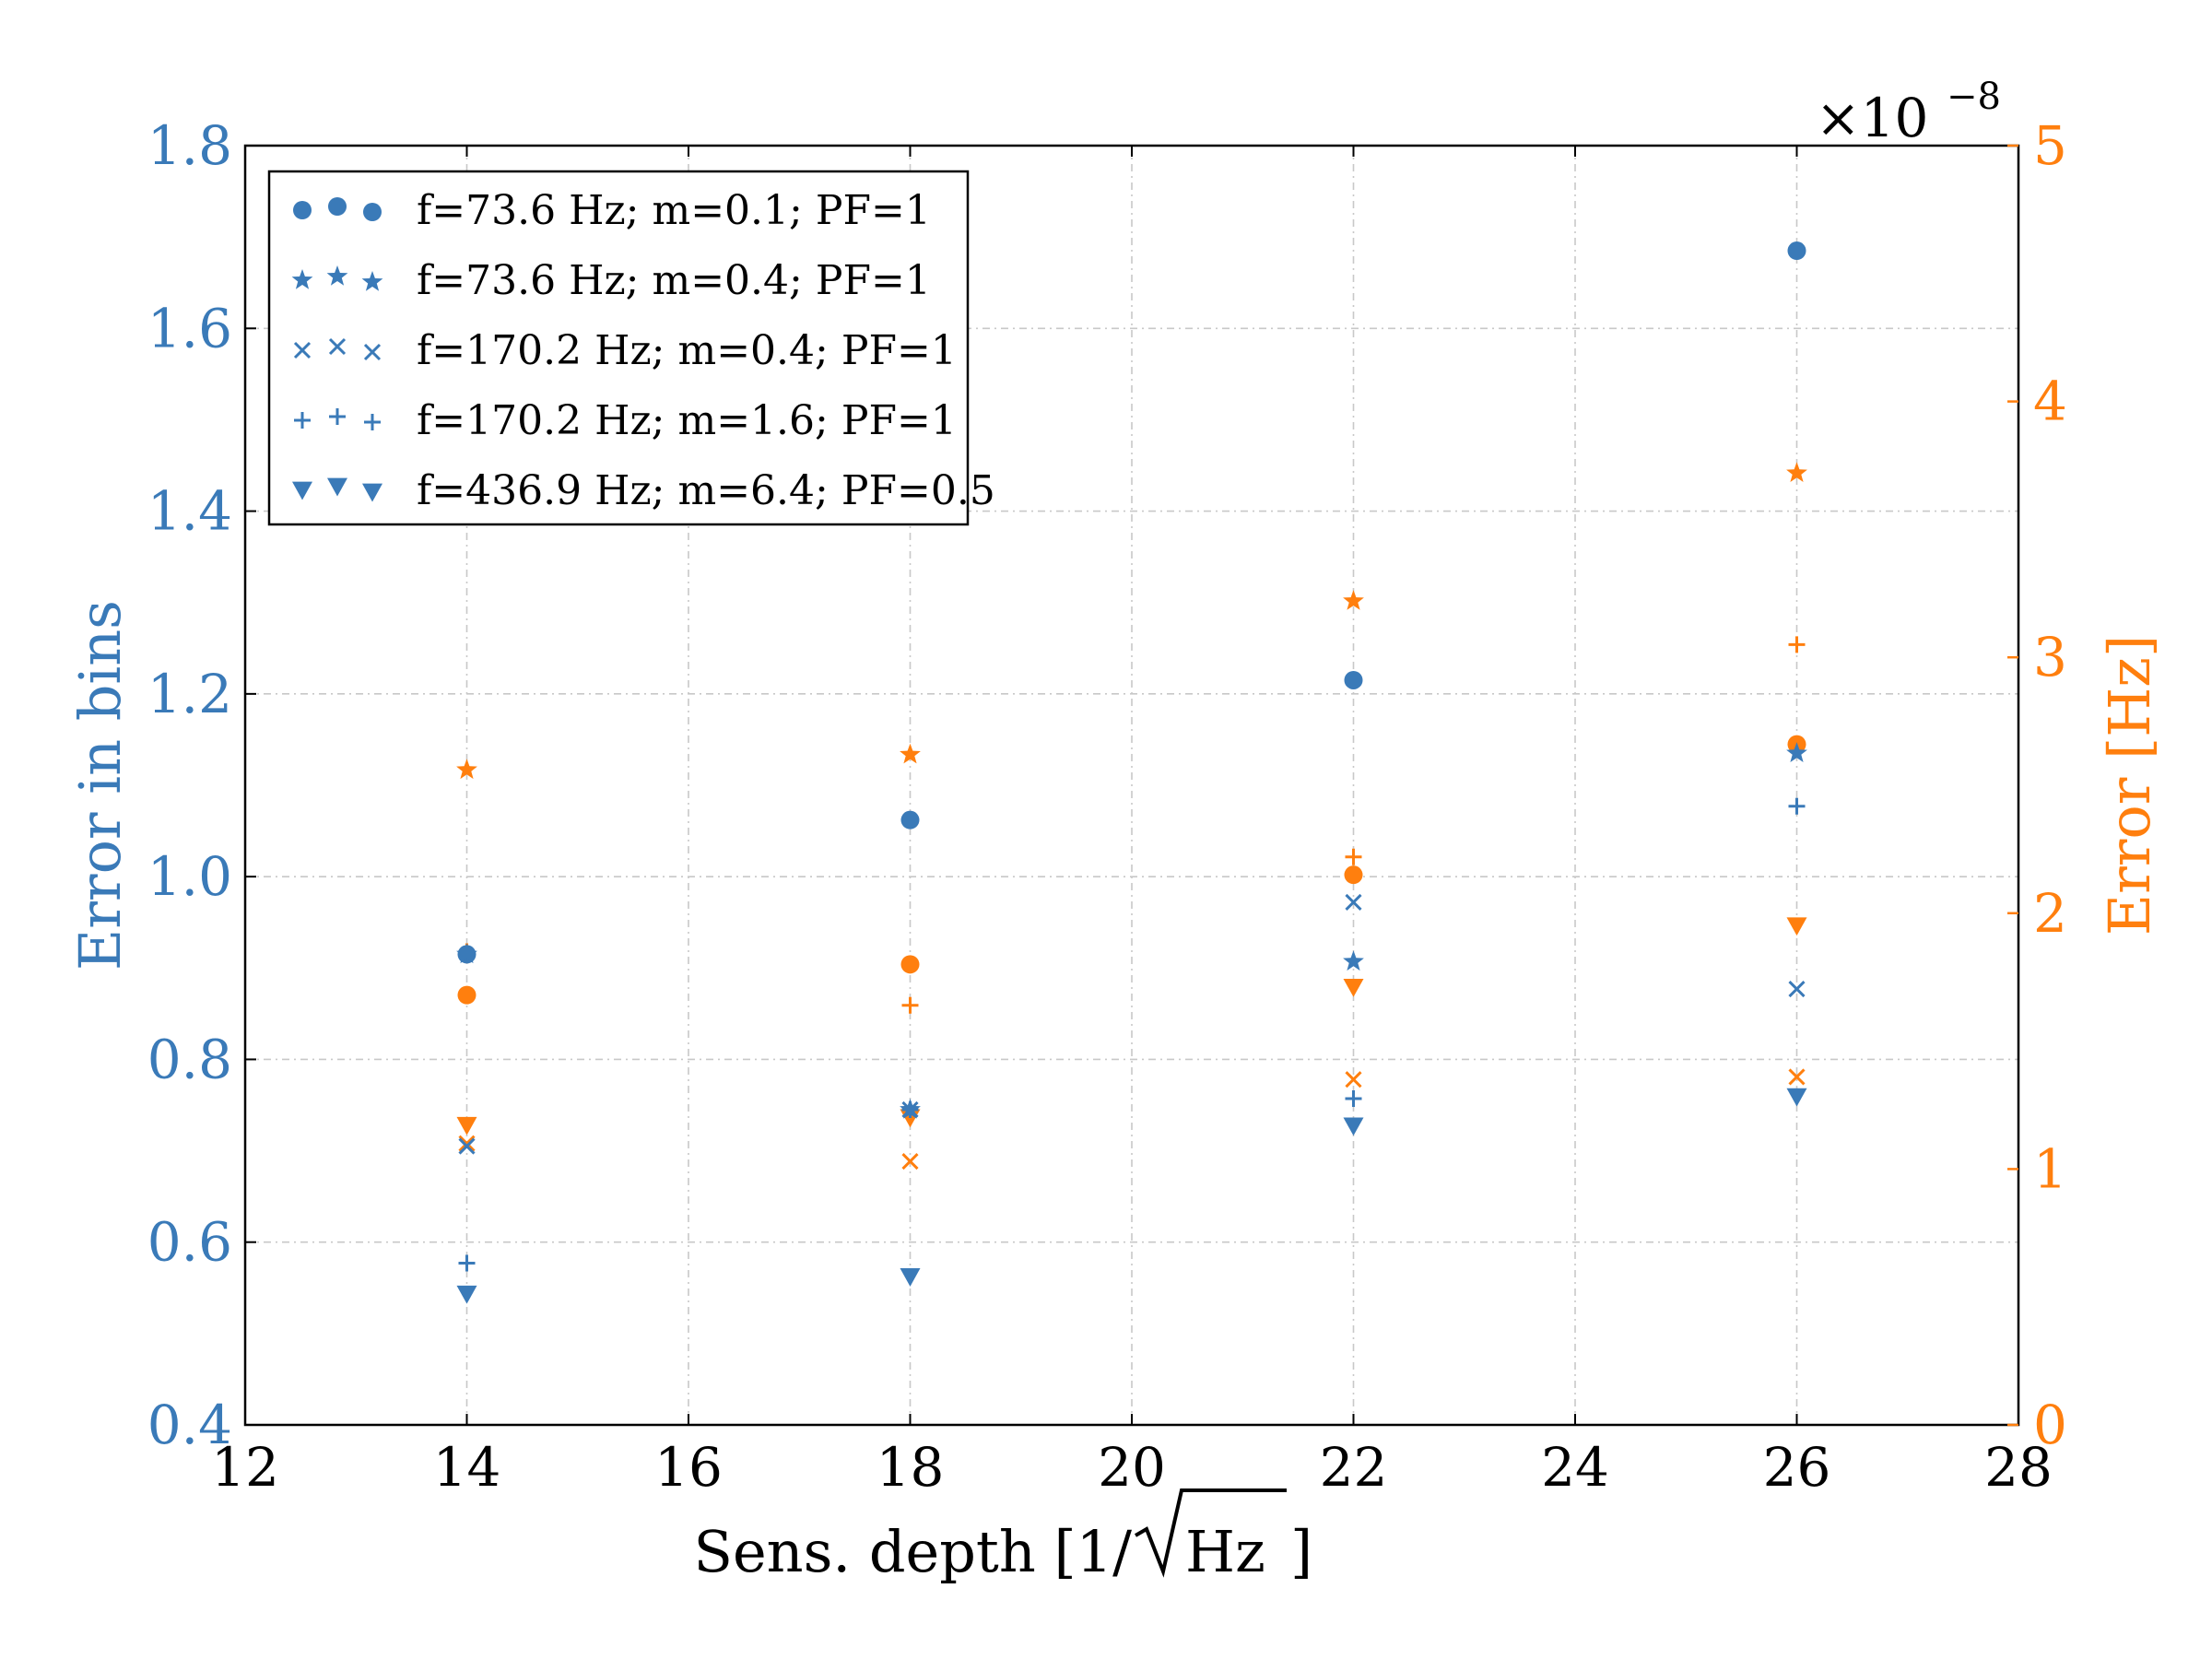 This screenshot has width=2212, height=1659. Describe the element at coordinates (687, 420) in the screenshot. I see `legend-label: f=170.2 Hz; m=1.6; PF=1` at that location.